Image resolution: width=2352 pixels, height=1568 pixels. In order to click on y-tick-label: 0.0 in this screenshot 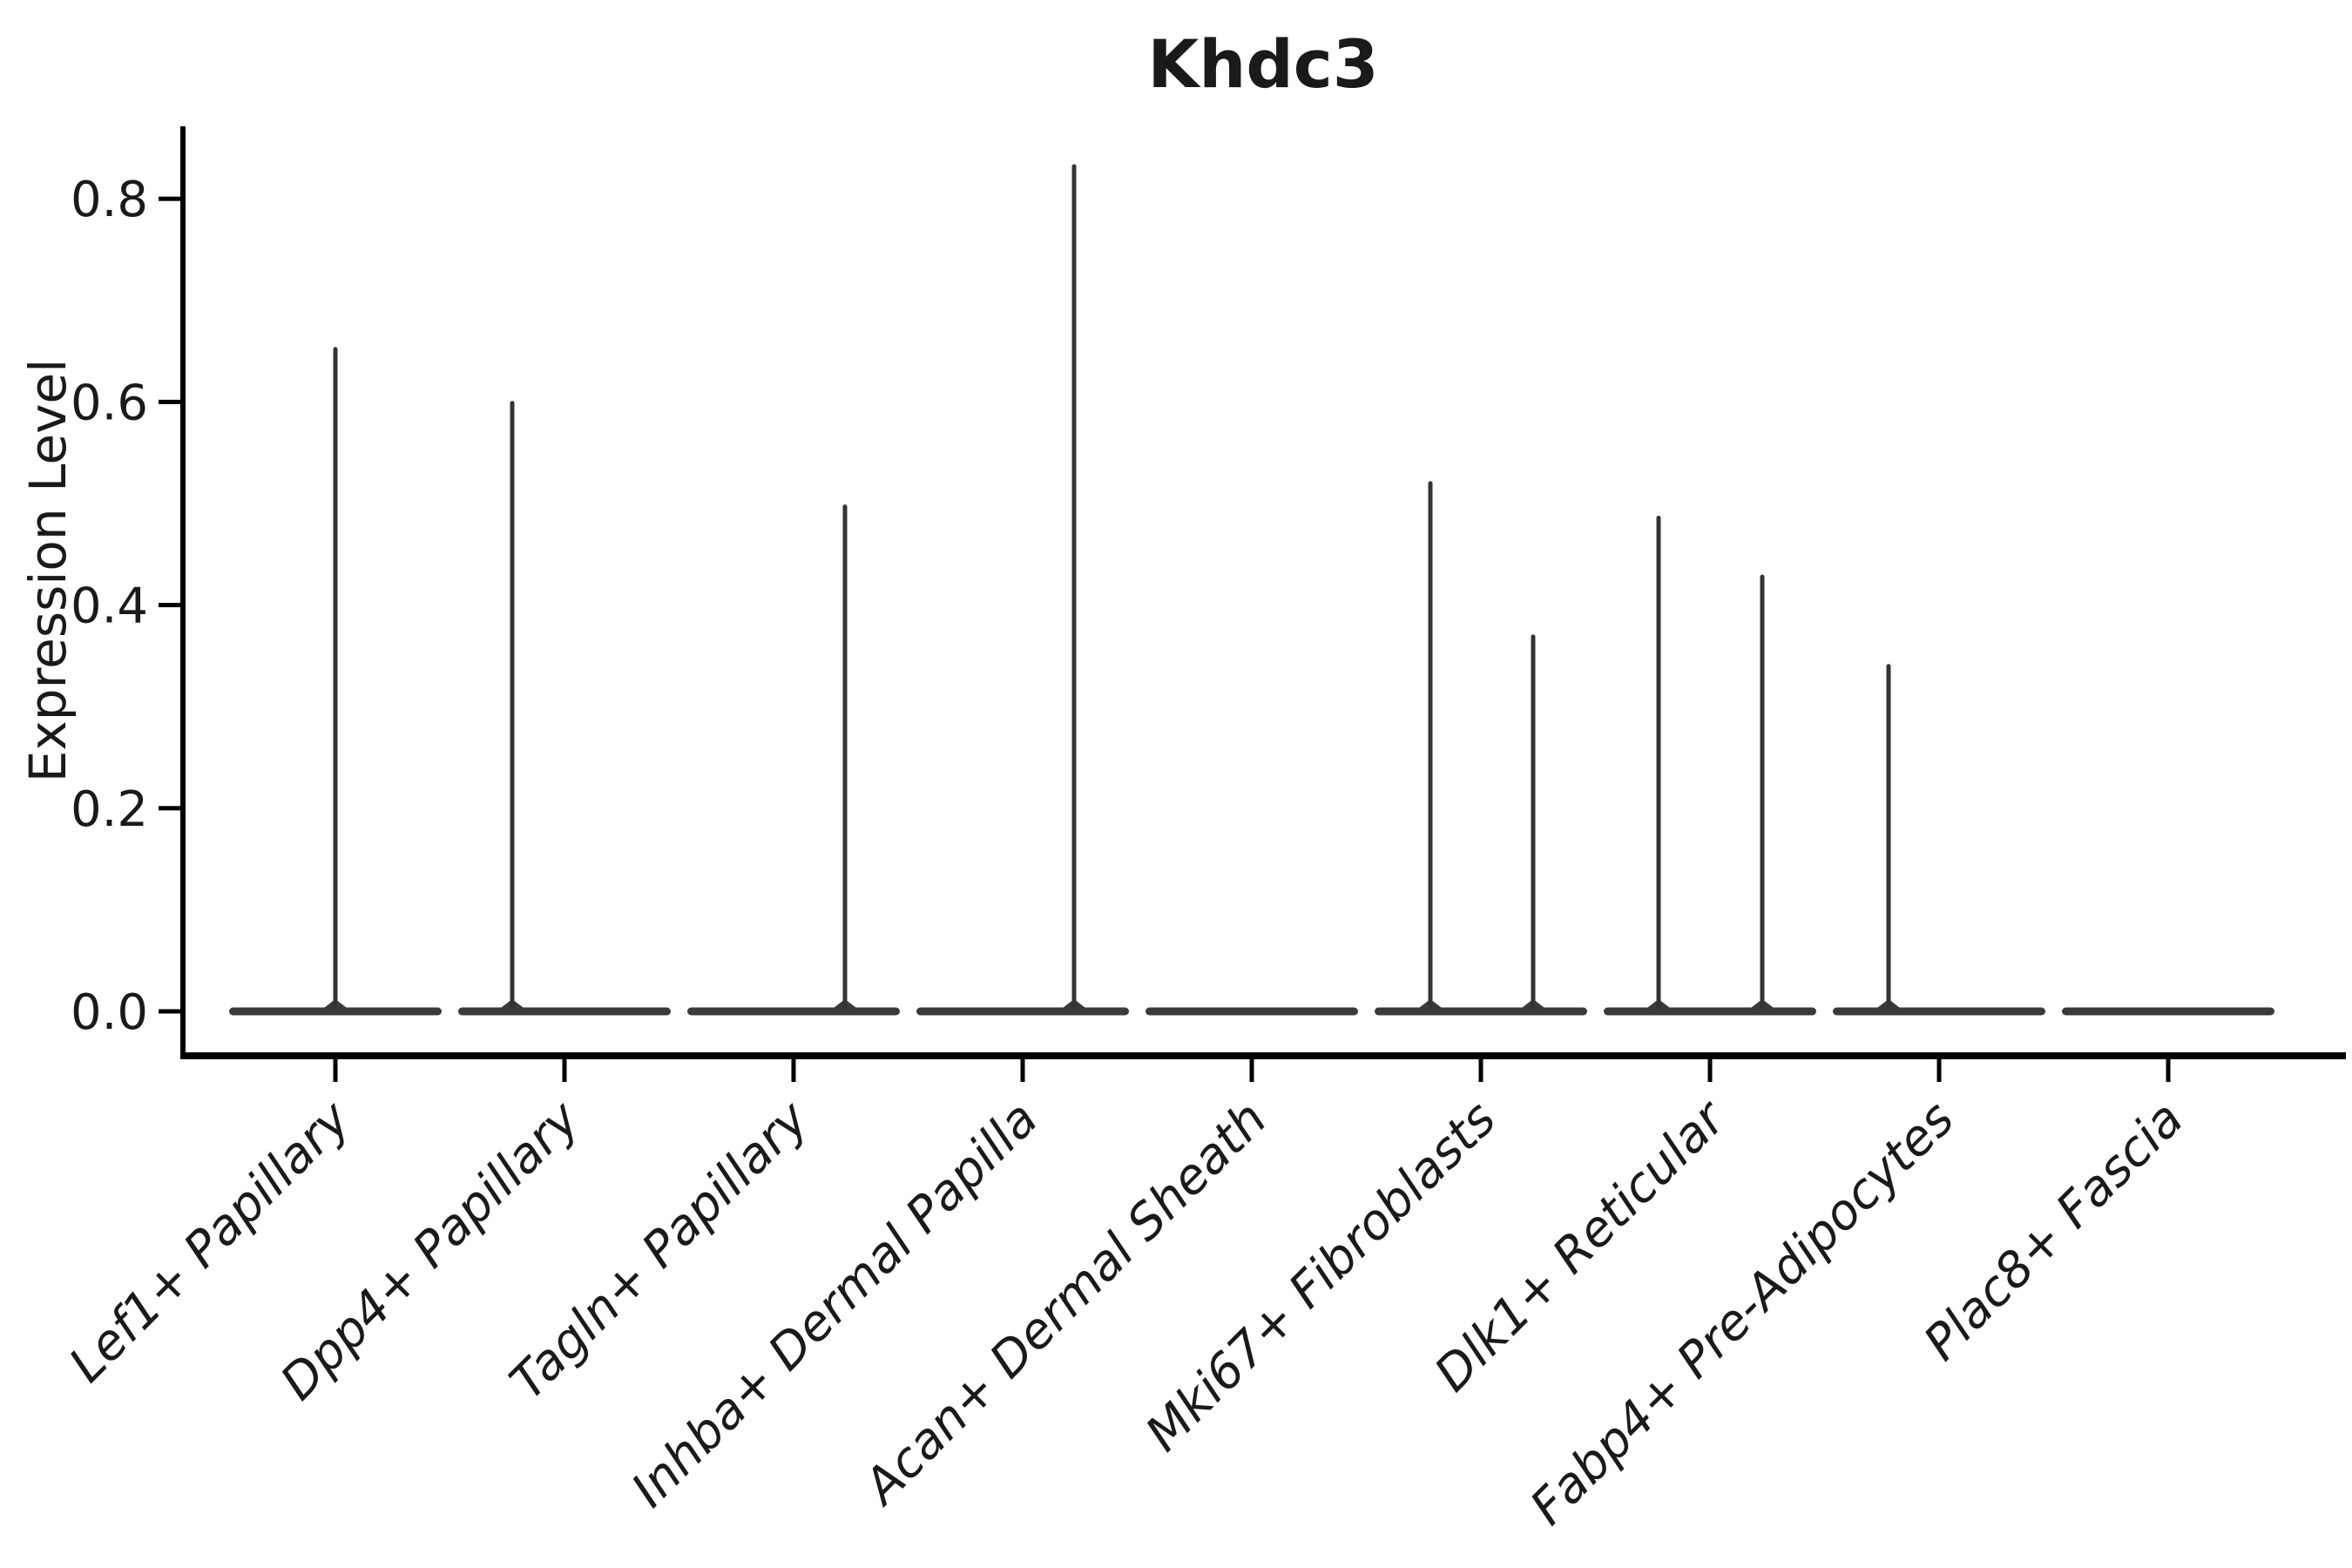, I will do `click(109, 1013)`.